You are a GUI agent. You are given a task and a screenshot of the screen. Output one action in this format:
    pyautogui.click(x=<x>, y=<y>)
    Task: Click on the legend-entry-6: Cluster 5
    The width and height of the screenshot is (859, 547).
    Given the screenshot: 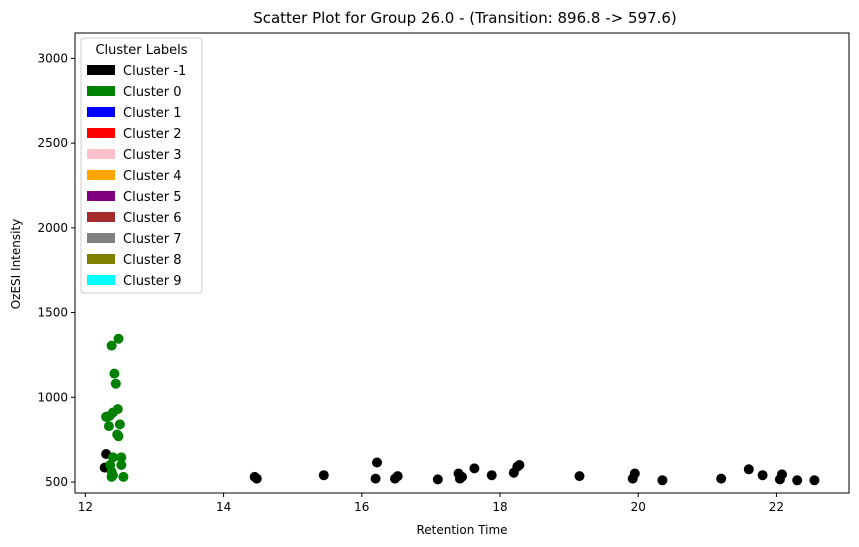 What is the action you would take?
    pyautogui.click(x=152, y=197)
    